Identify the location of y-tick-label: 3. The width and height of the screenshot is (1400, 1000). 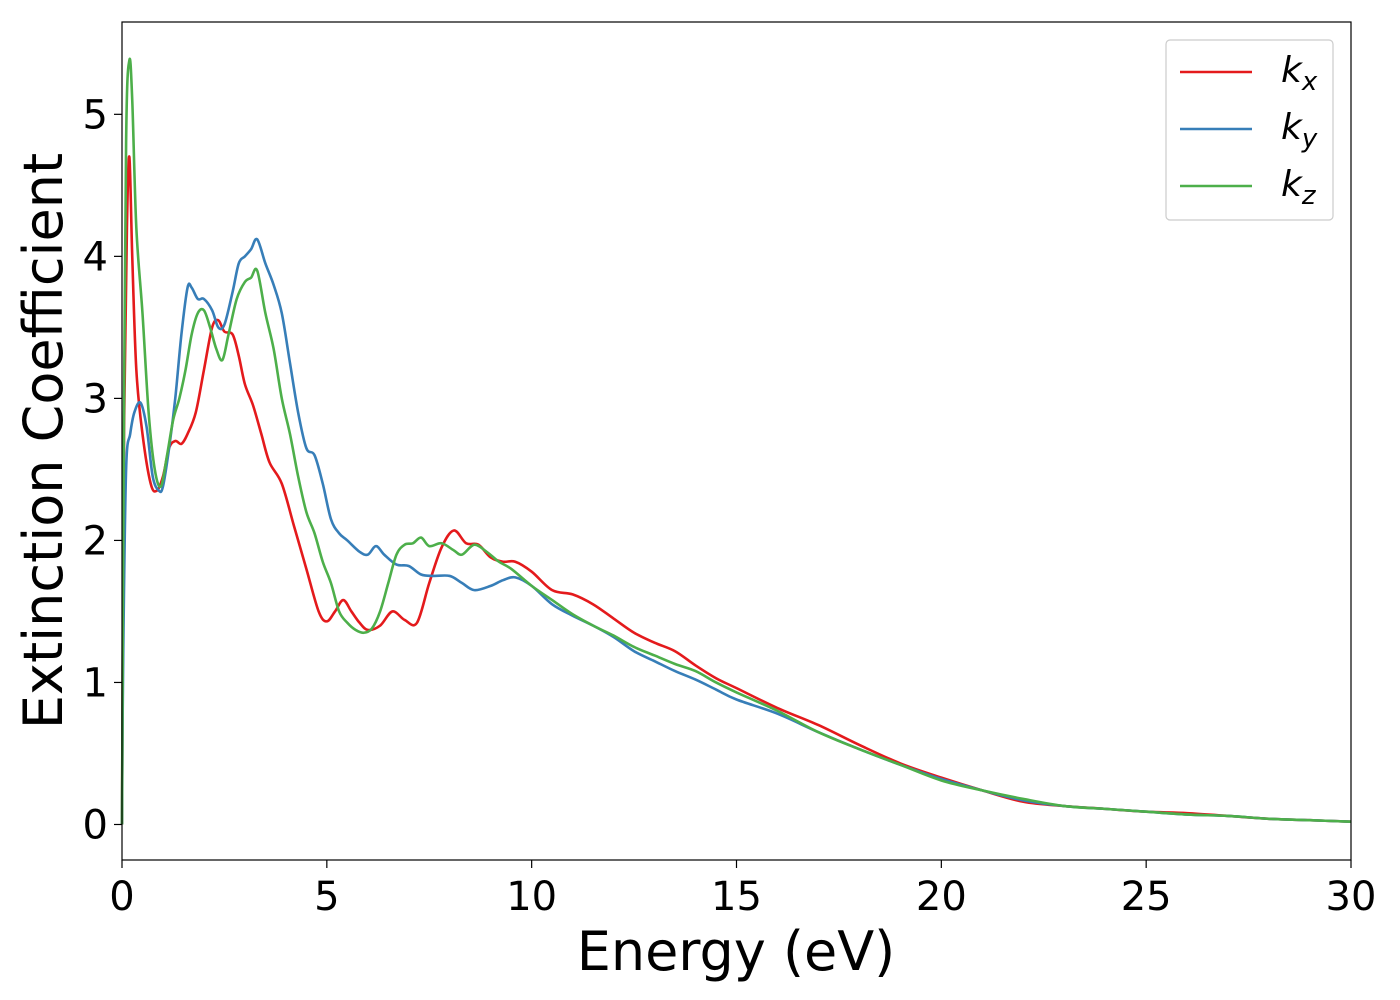
(95, 399).